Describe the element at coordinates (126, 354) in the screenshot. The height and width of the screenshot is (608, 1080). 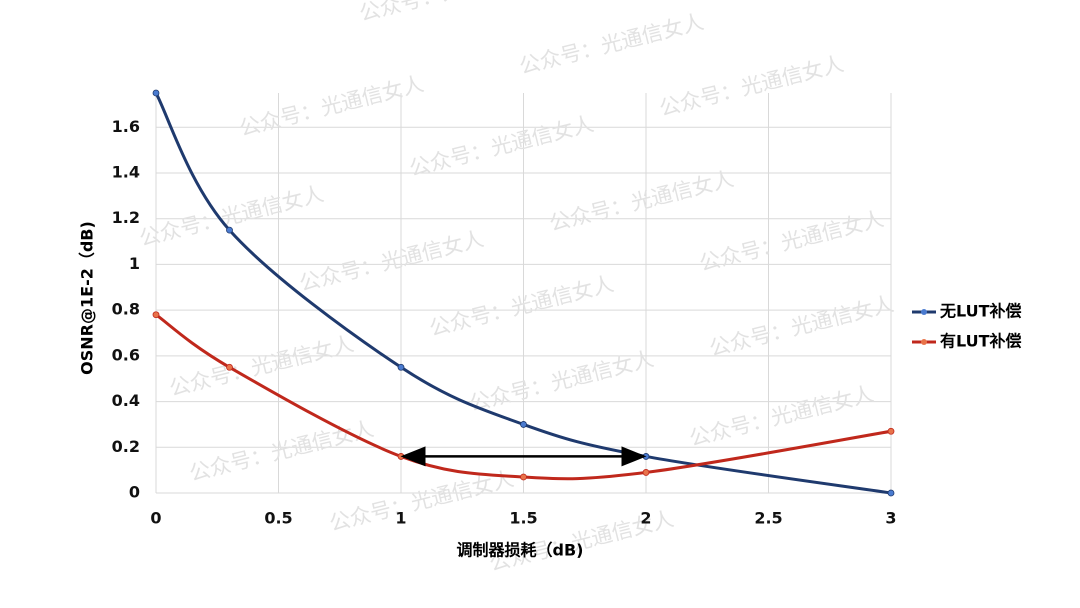
I see `y-tick-label: 0.6` at that location.